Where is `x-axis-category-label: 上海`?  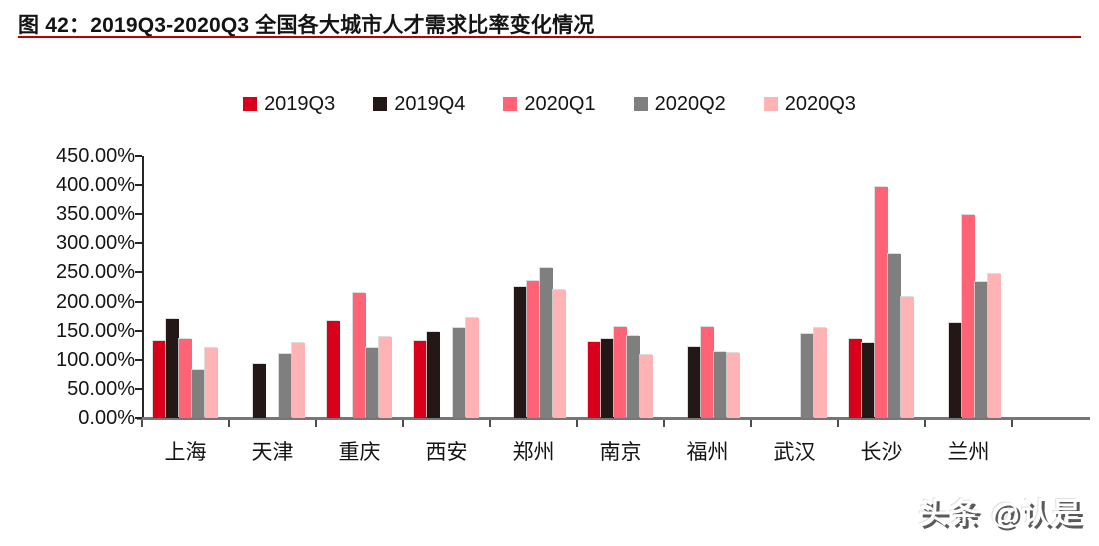
x-axis-category-label: 上海 is located at coordinates (185, 452).